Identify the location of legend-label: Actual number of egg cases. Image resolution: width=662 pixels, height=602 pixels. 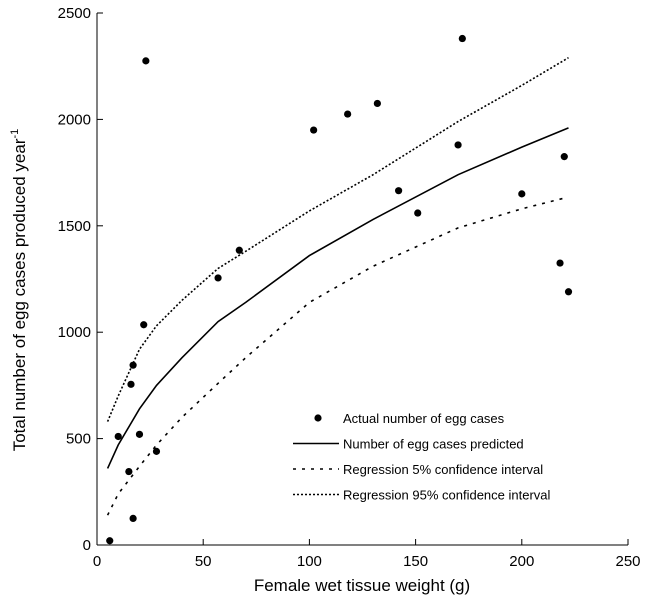
(424, 418).